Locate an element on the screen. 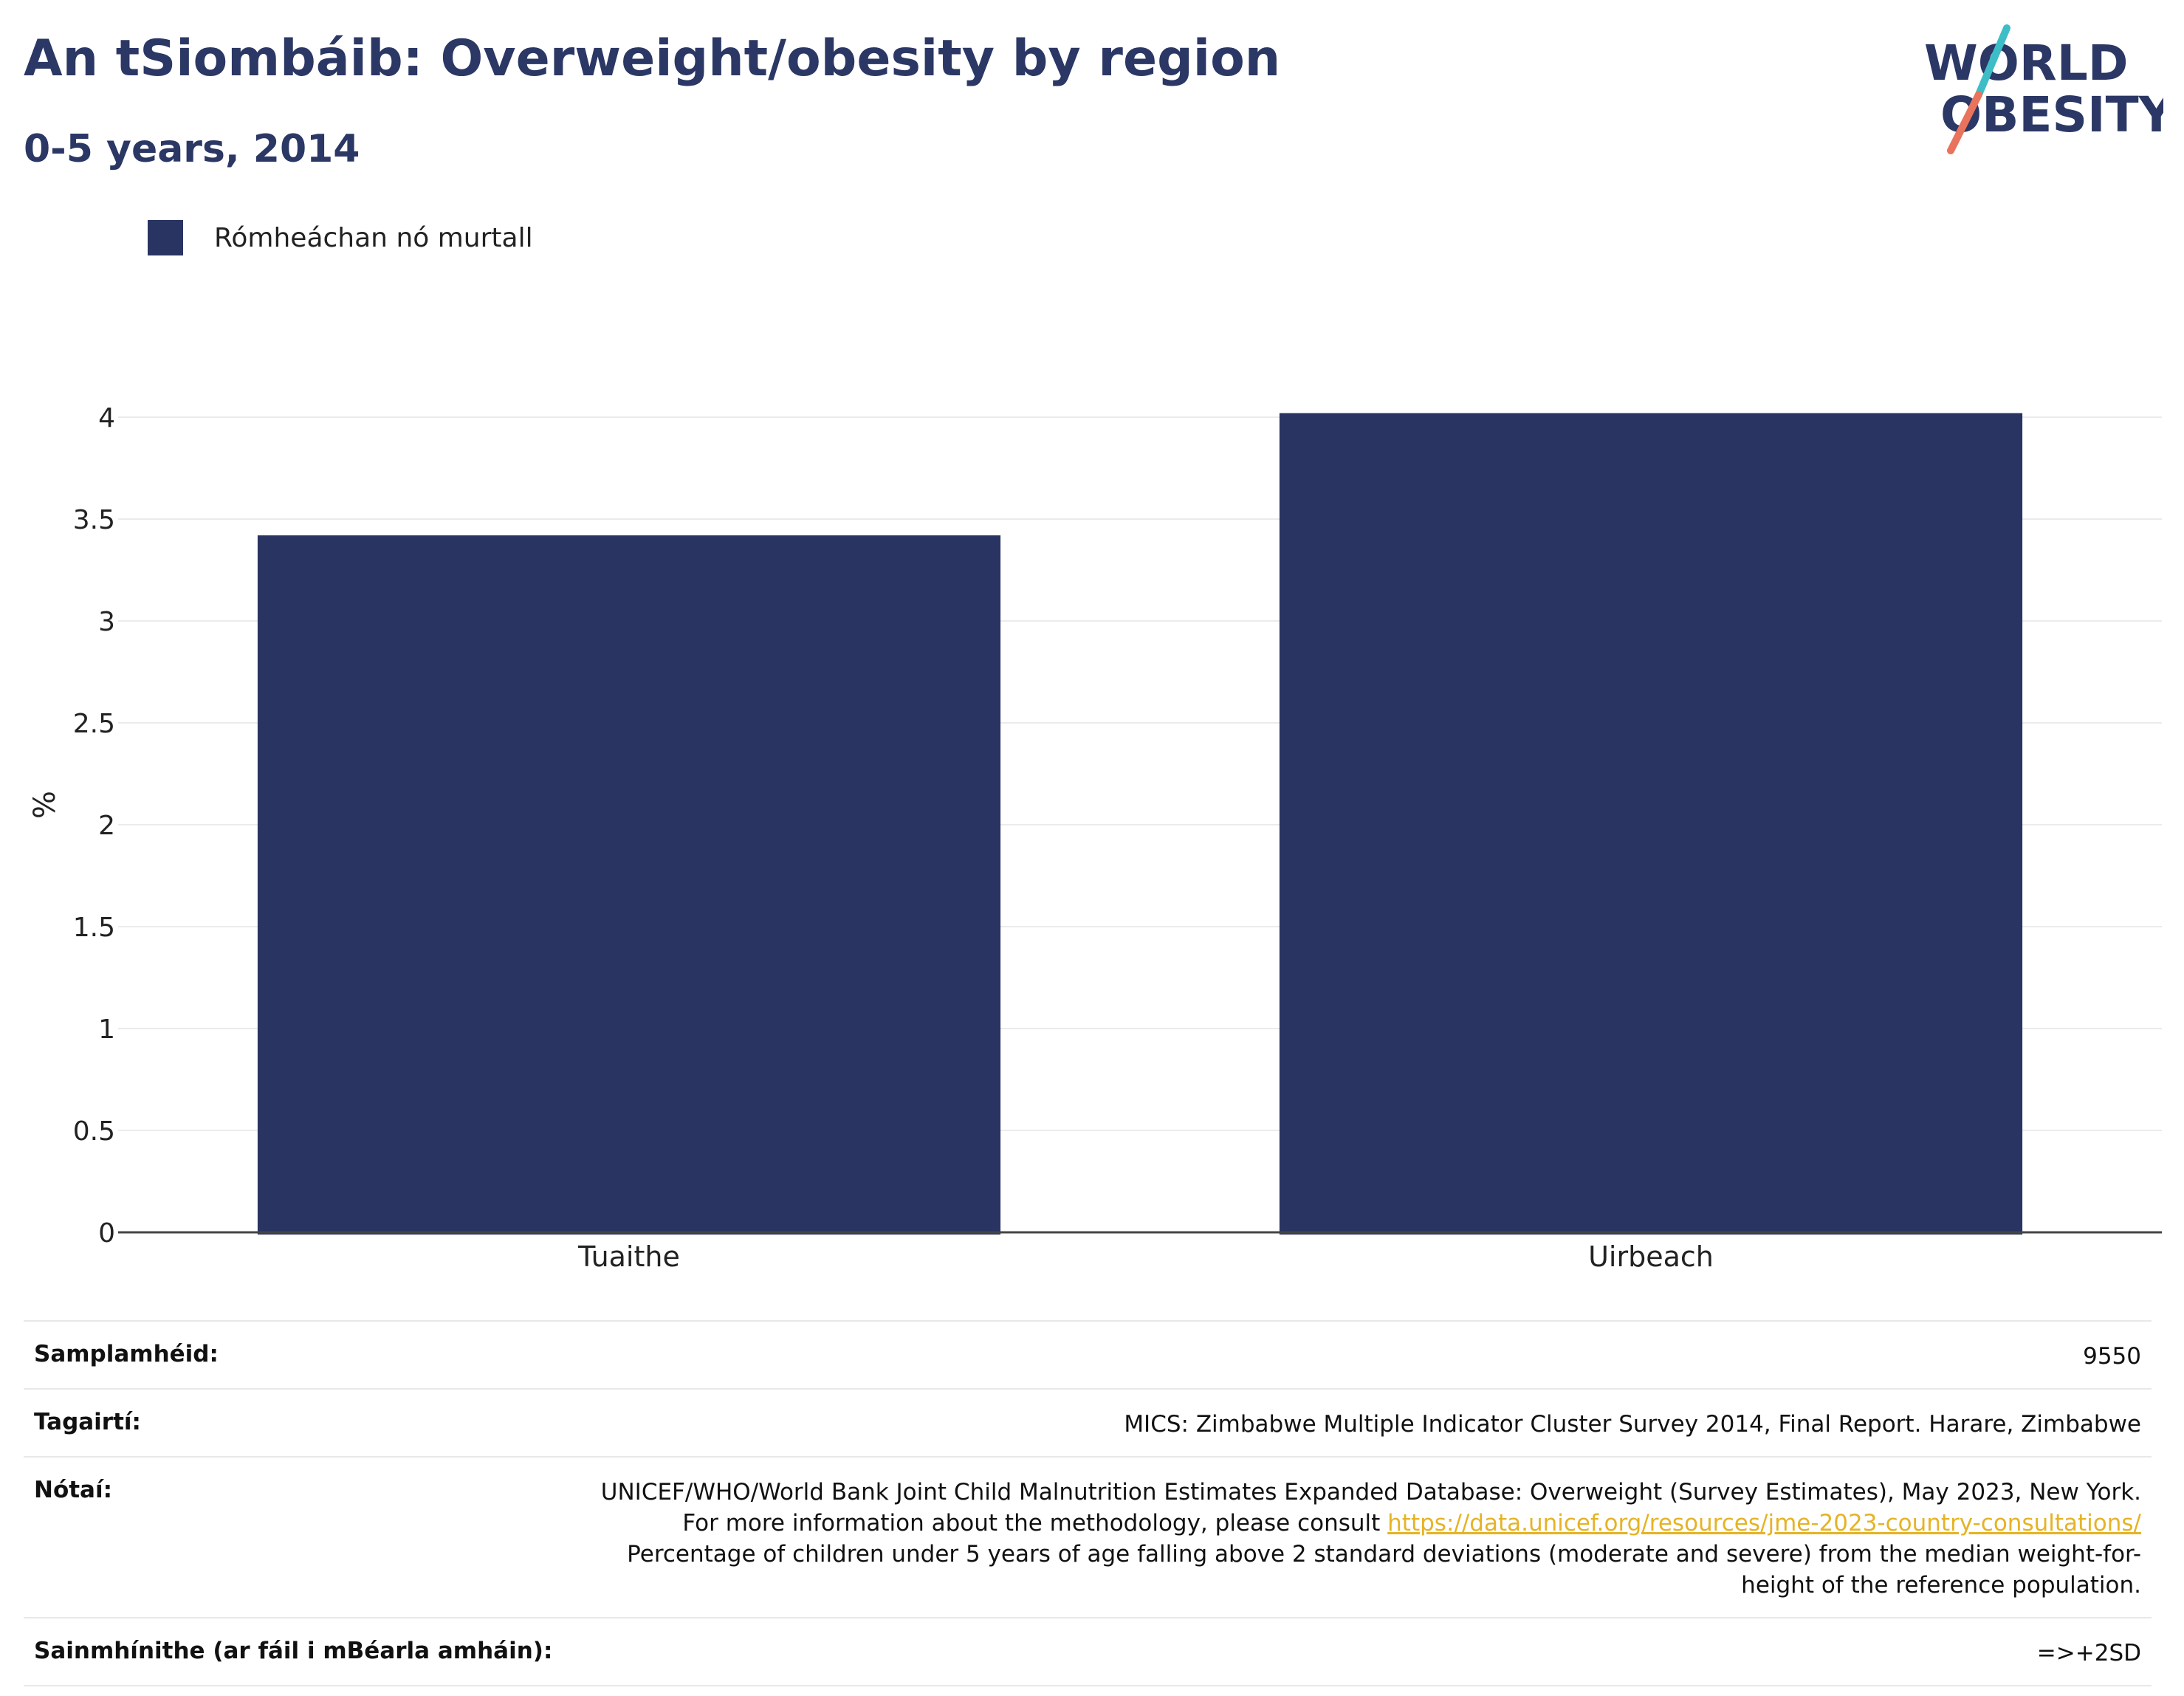 This screenshot has height=1696, width=2184. legend-label: Rómheáchan nó murtall is located at coordinates (373, 237).